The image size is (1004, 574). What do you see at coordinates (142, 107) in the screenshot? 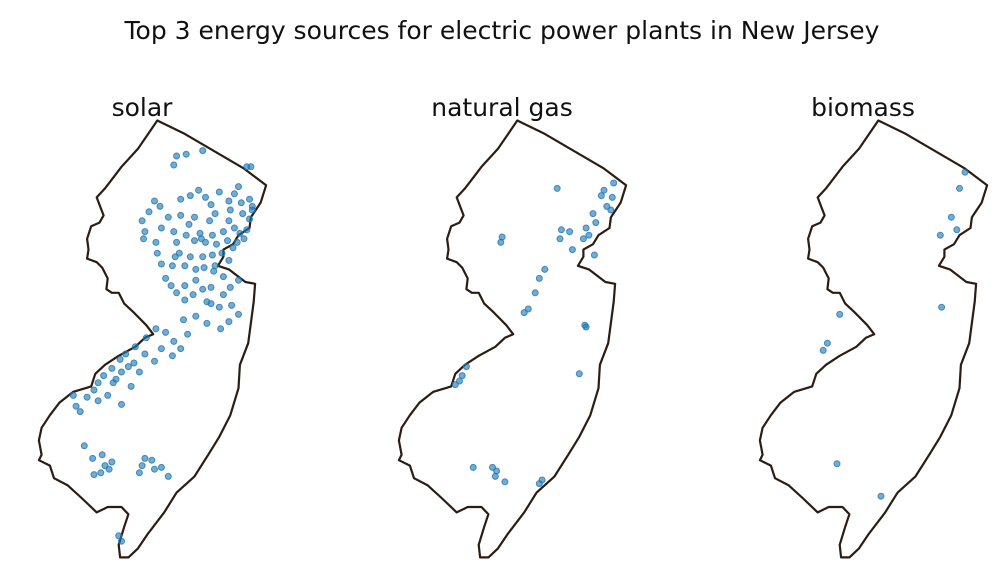
I see `panel-title: solar` at bounding box center [142, 107].